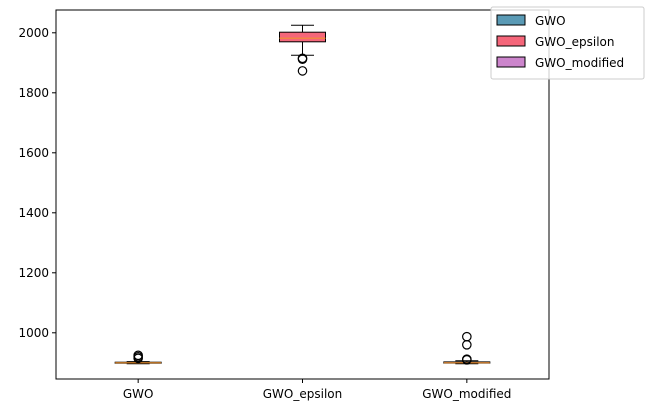 The image size is (653, 413). Describe the element at coordinates (33, 33) in the screenshot. I see `y-tick-label: 2000` at that location.